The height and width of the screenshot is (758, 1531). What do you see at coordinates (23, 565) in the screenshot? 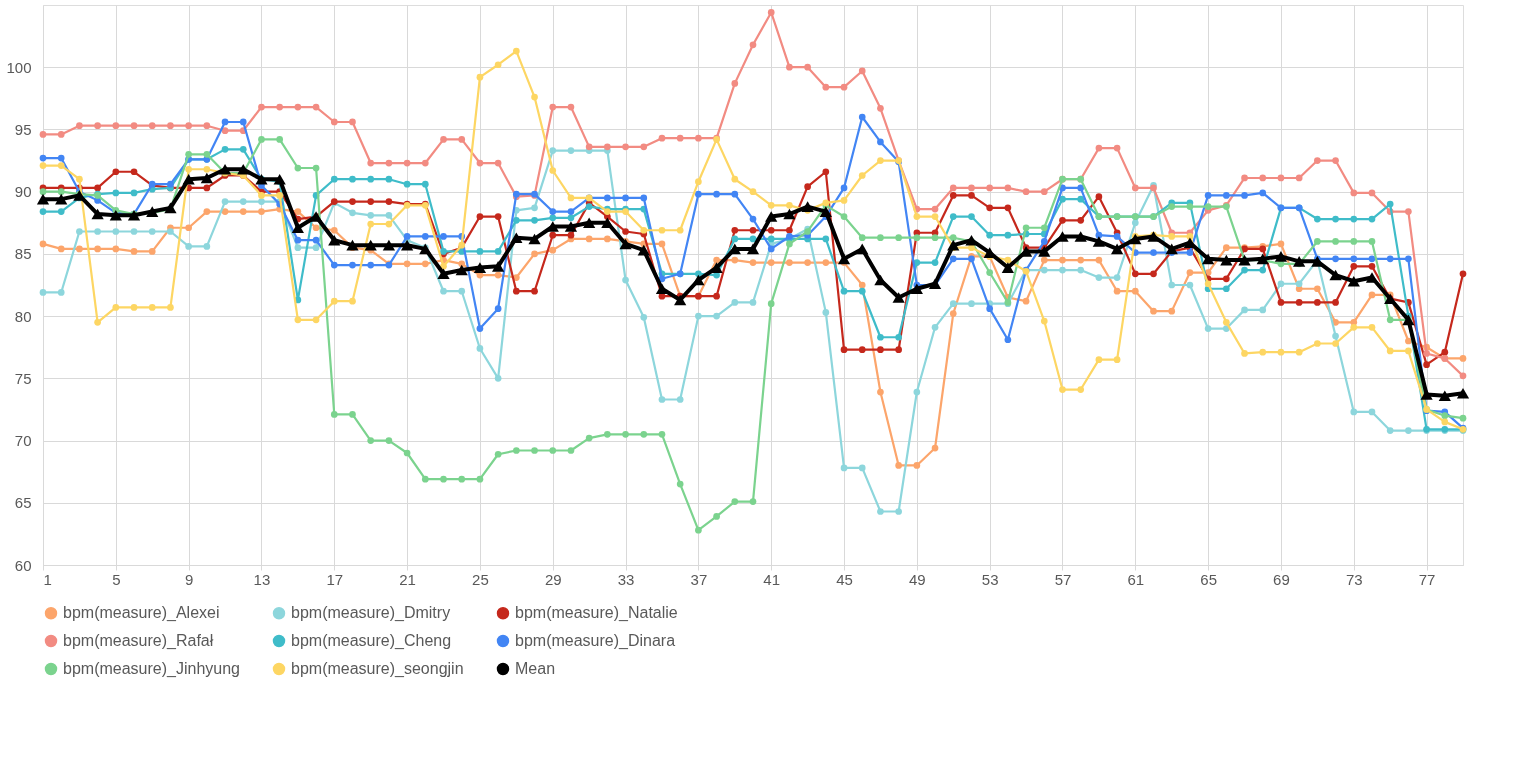
I see `y-tick-label: 60` at bounding box center [23, 565].